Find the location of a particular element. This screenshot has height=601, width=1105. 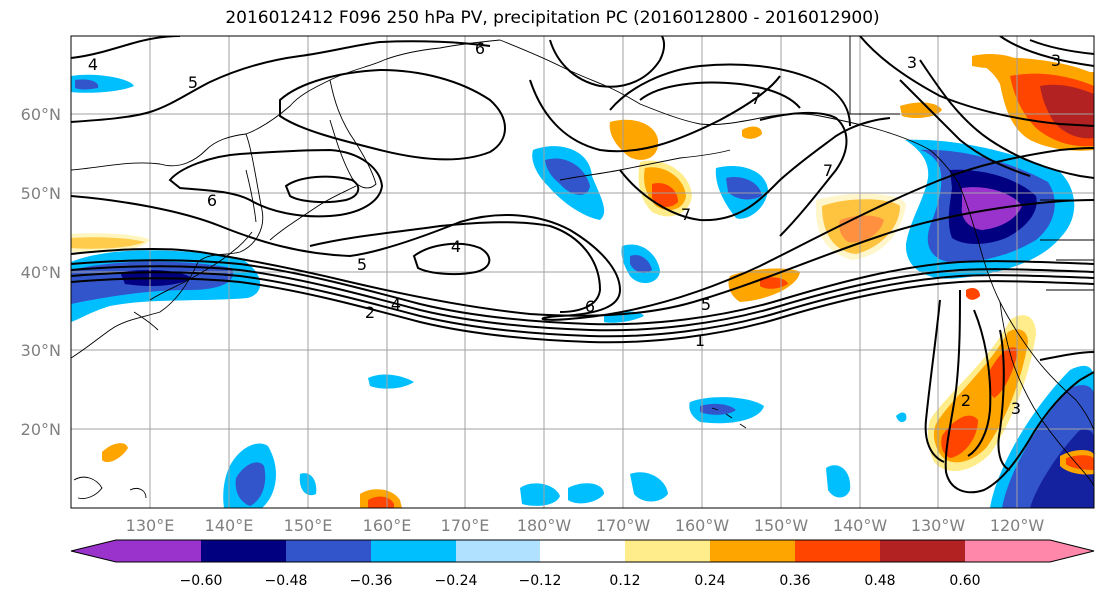

colorbar-tick-label: −0.12 is located at coordinates (540, 581).